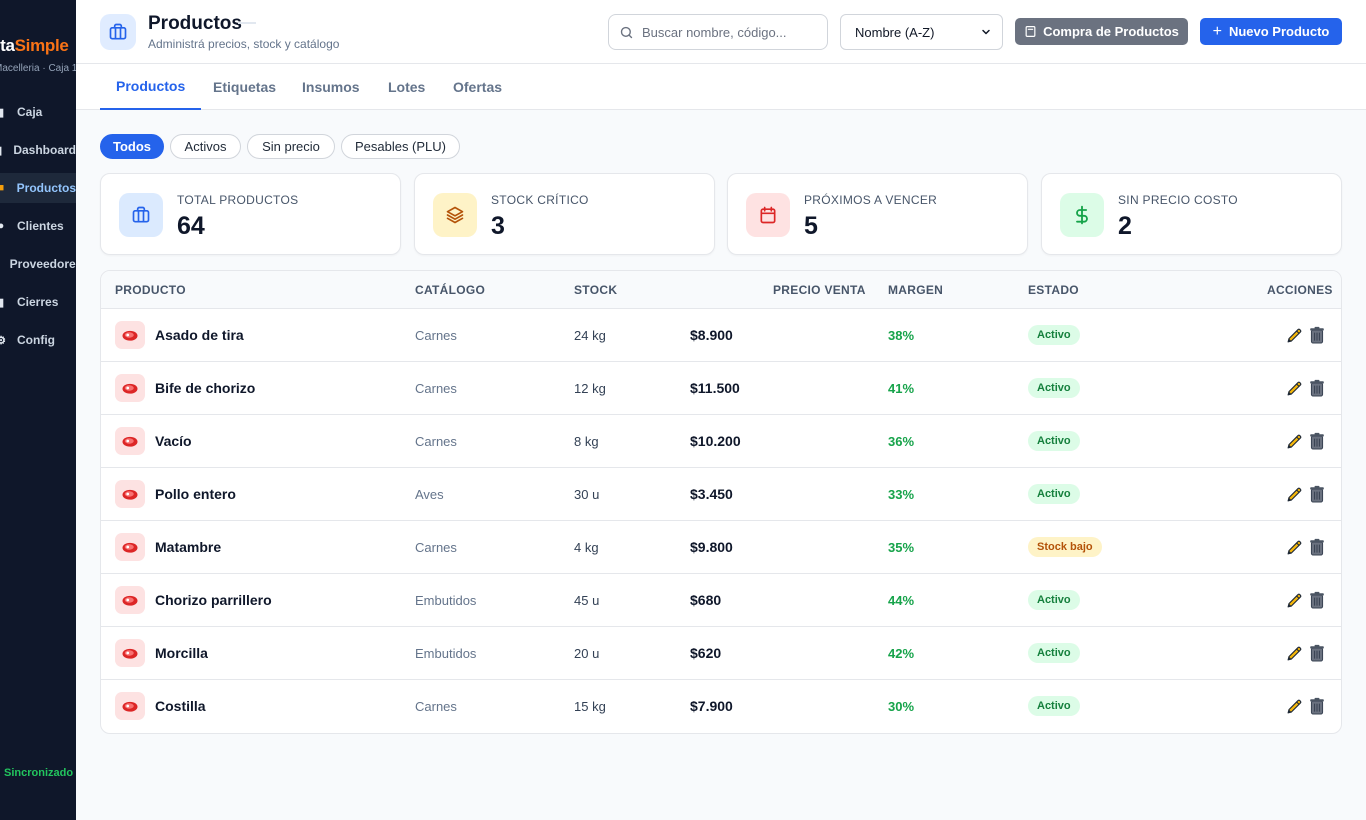 Image resolution: width=1366 pixels, height=820 pixels. I want to click on sidebar-item-proveedores: ■ Proveedores, so click(38, 264).